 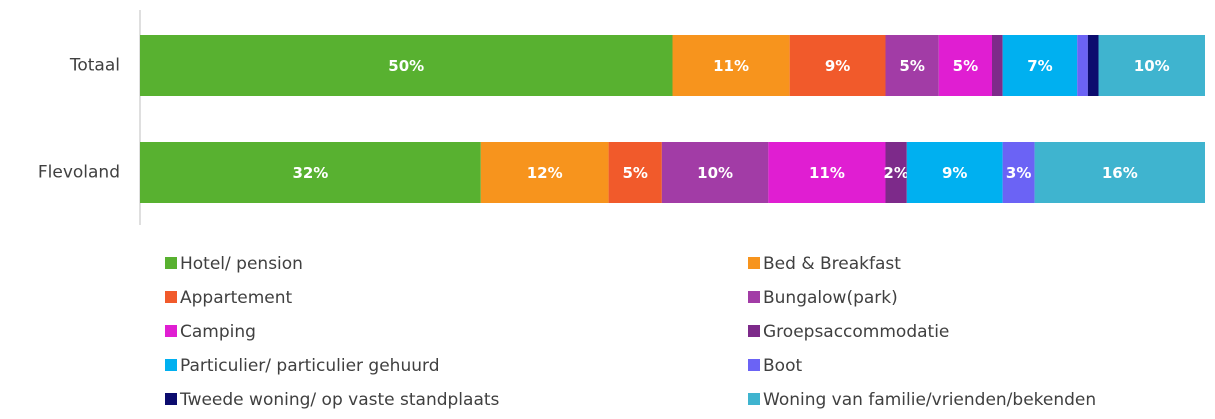 I want to click on category-label: Totaal, so click(x=94, y=66).